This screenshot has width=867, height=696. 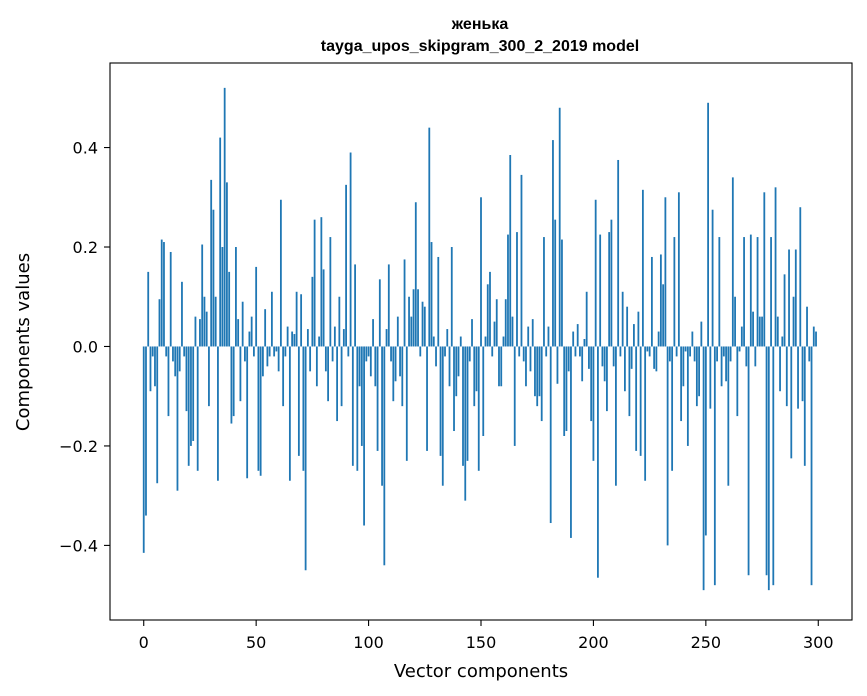 I want to click on x-tick-label-3: 150, so click(x=481, y=642).